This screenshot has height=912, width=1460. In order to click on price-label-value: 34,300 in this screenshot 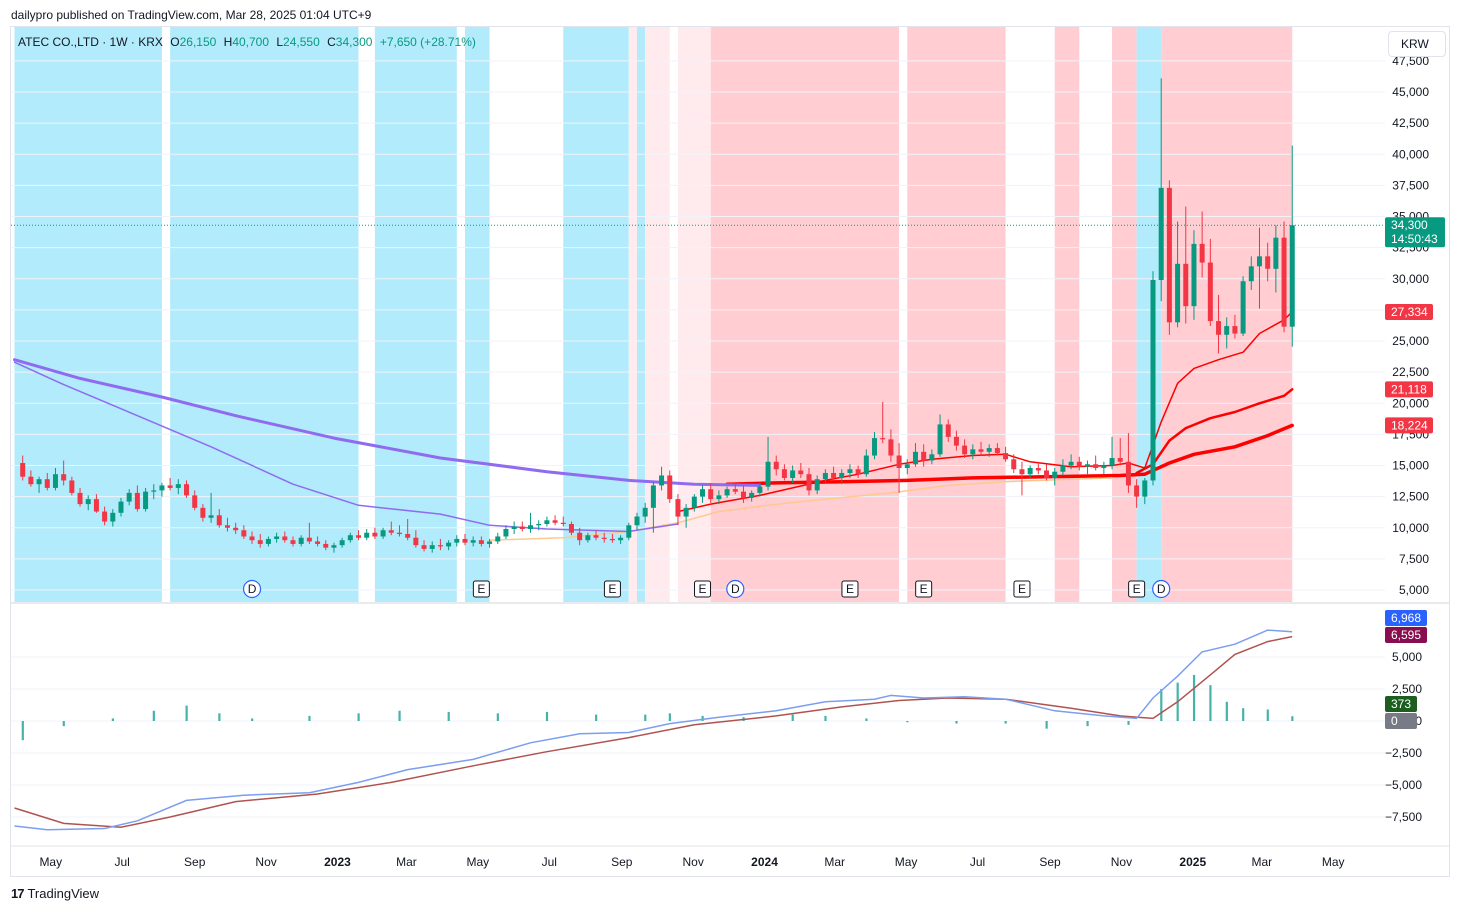, I will do `click(1409, 225)`.